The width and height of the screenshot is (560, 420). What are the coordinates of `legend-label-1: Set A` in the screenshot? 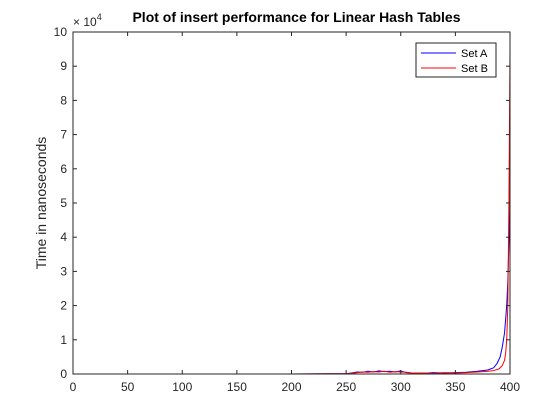 It's located at (474, 54).